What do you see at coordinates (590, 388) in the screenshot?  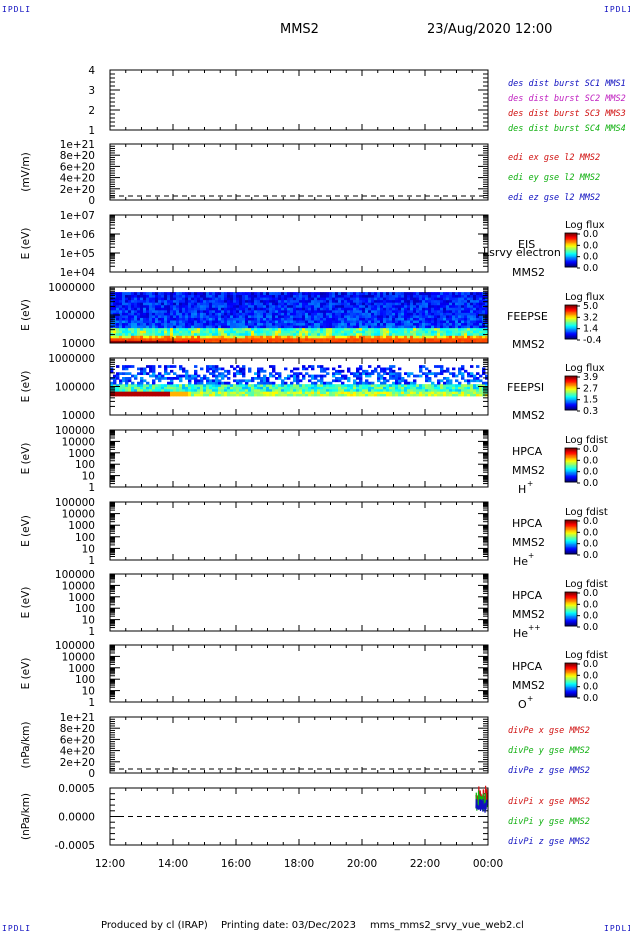 I see `colorbar-tick-label: 2.7` at bounding box center [590, 388].